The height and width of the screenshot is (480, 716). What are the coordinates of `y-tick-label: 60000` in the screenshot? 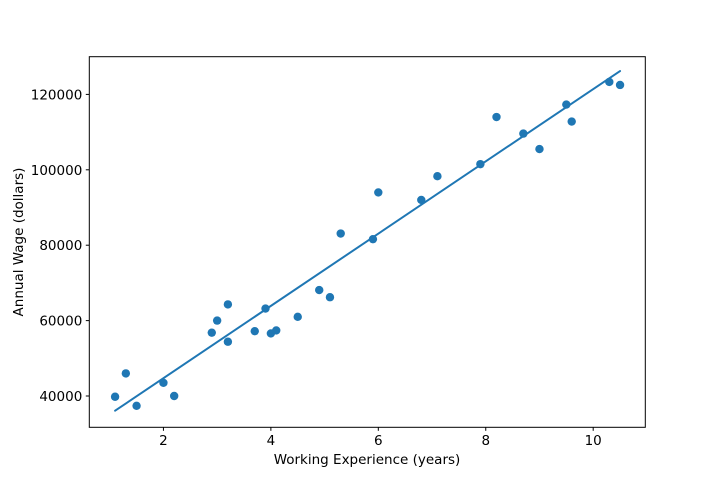 It's located at (60, 322).